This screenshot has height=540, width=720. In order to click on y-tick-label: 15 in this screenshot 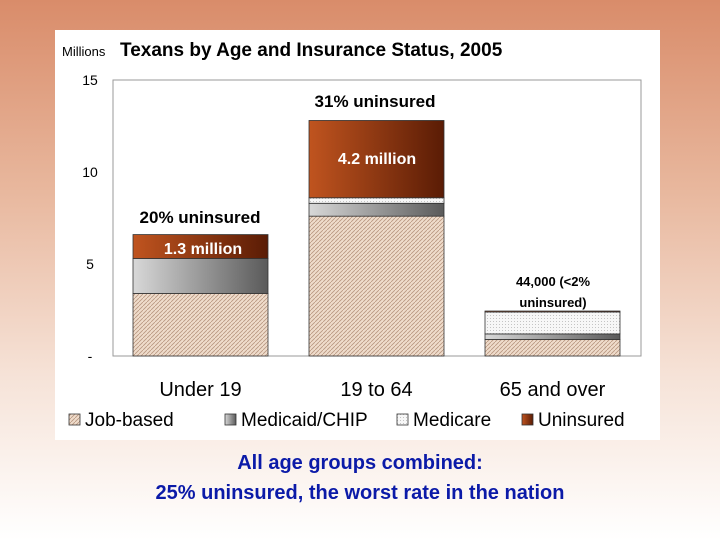, I will do `click(90, 80)`.